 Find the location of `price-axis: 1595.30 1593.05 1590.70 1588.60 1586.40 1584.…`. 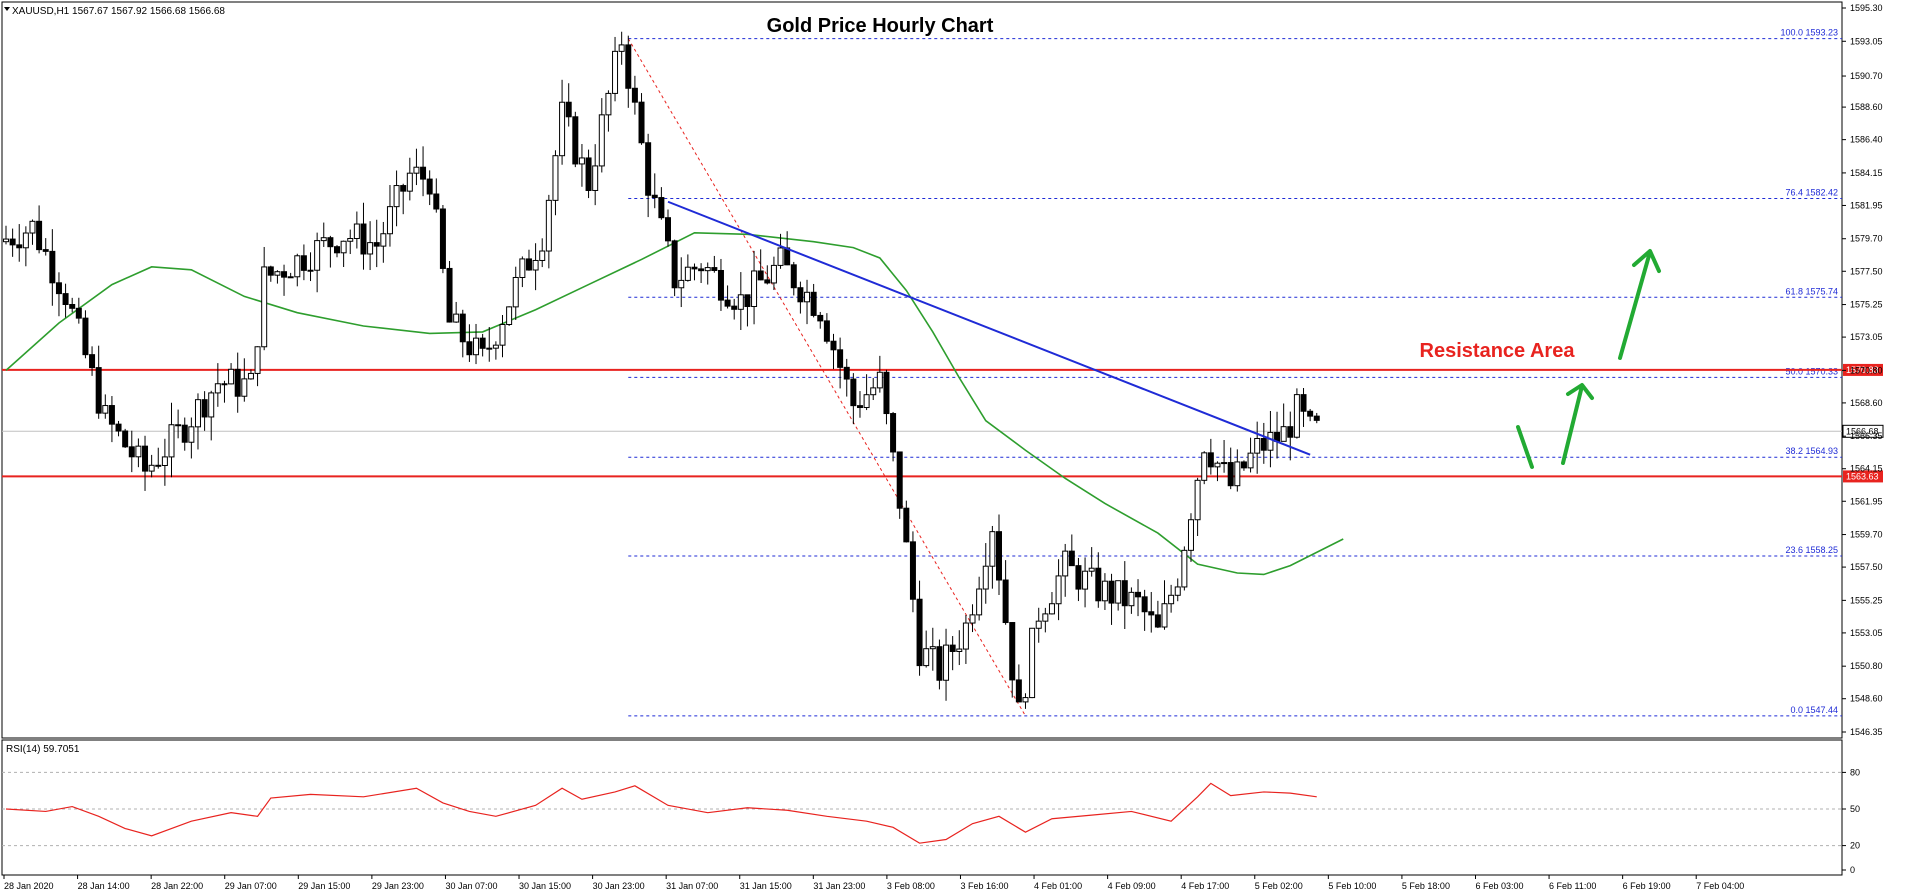

price-axis: 1595.30 1593.05 1590.70 1588.60 1586.40 1584.… is located at coordinates (1862, 439).